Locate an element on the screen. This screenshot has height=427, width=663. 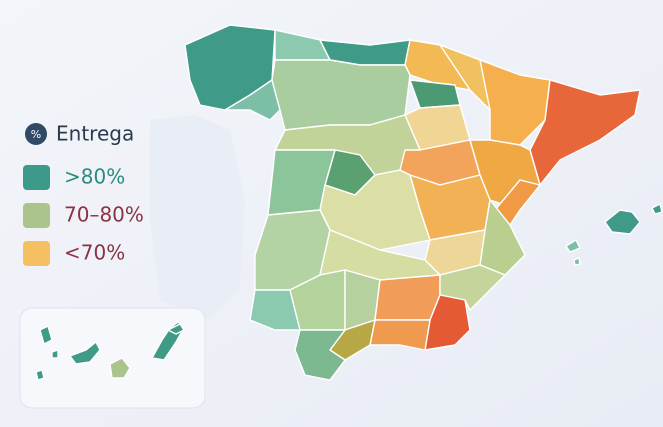
legend-title: Entrega is located at coordinates (95, 134).